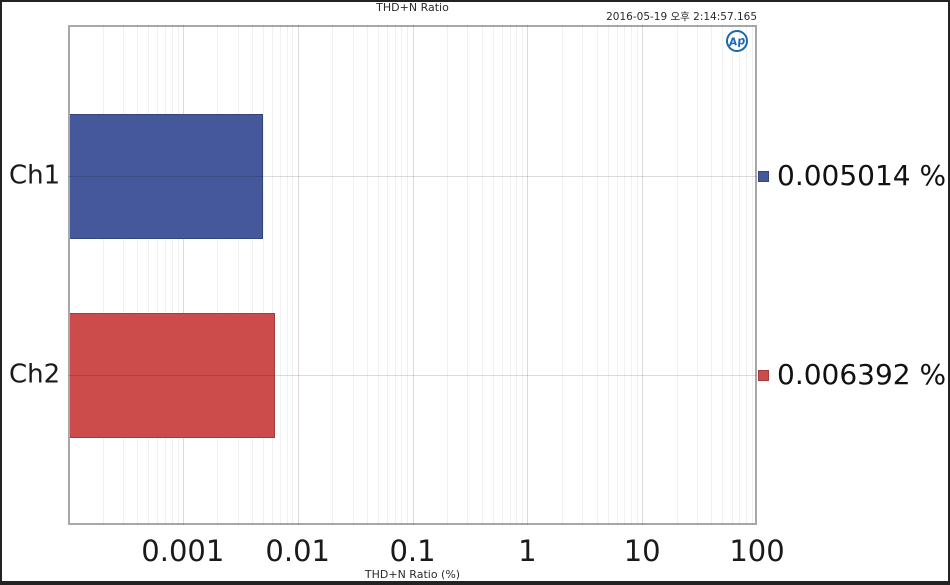 The width and height of the screenshot is (950, 585). What do you see at coordinates (852, 375) in the screenshot?
I see `legend-entry-ch2: 0.006392 %` at bounding box center [852, 375].